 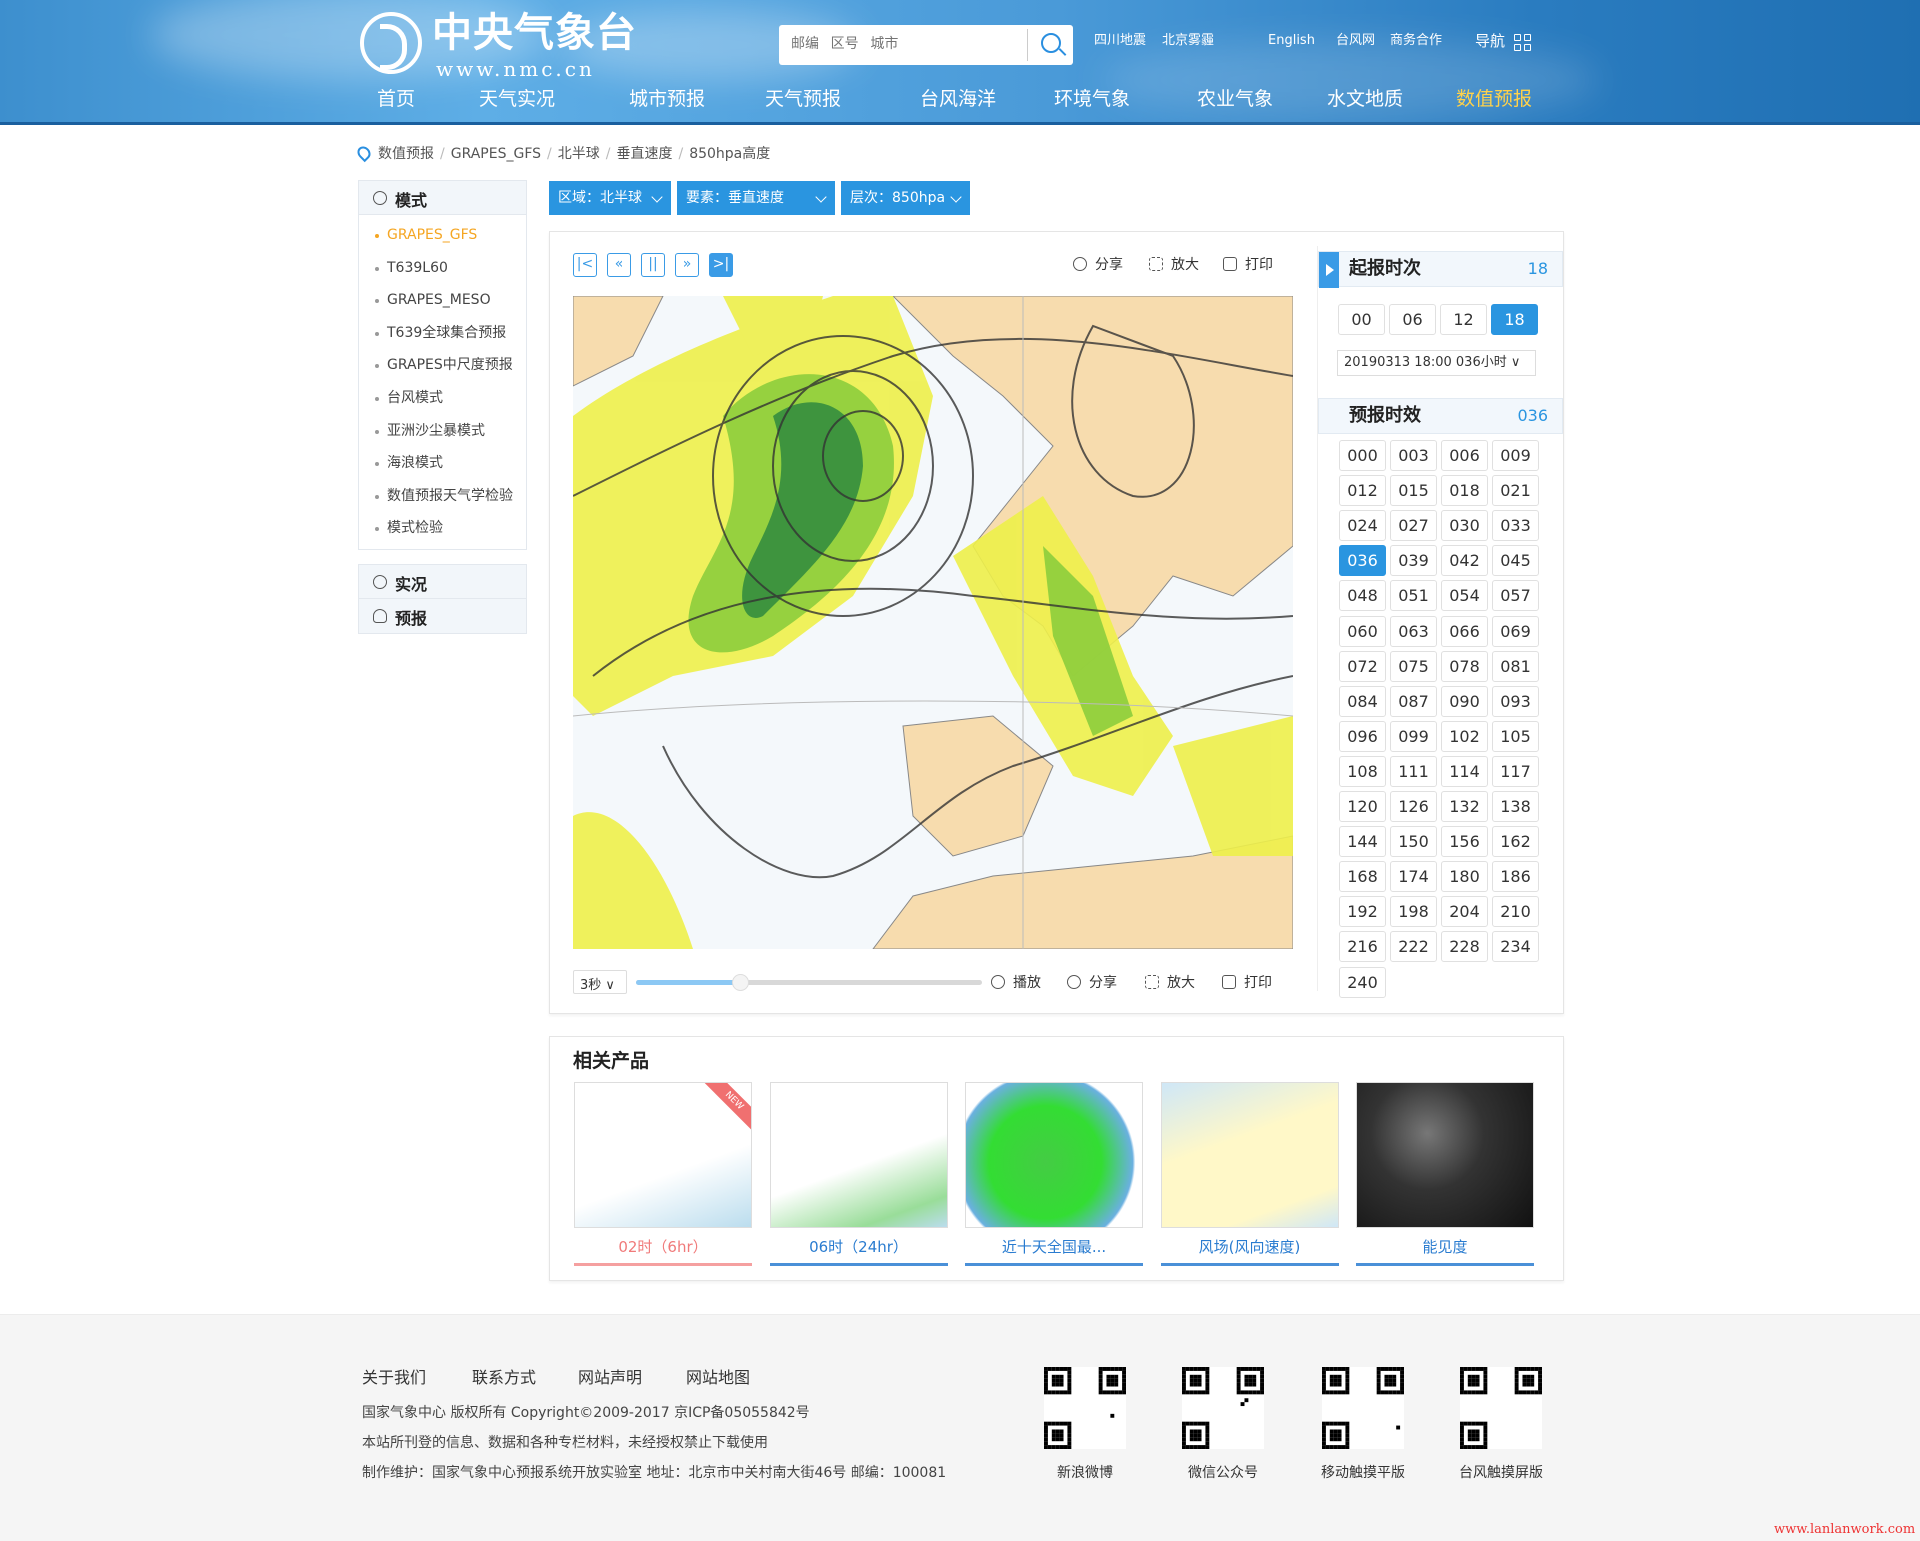 What do you see at coordinates (1362, 877) in the screenshot?
I see `forecast-hour-button: 168` at bounding box center [1362, 877].